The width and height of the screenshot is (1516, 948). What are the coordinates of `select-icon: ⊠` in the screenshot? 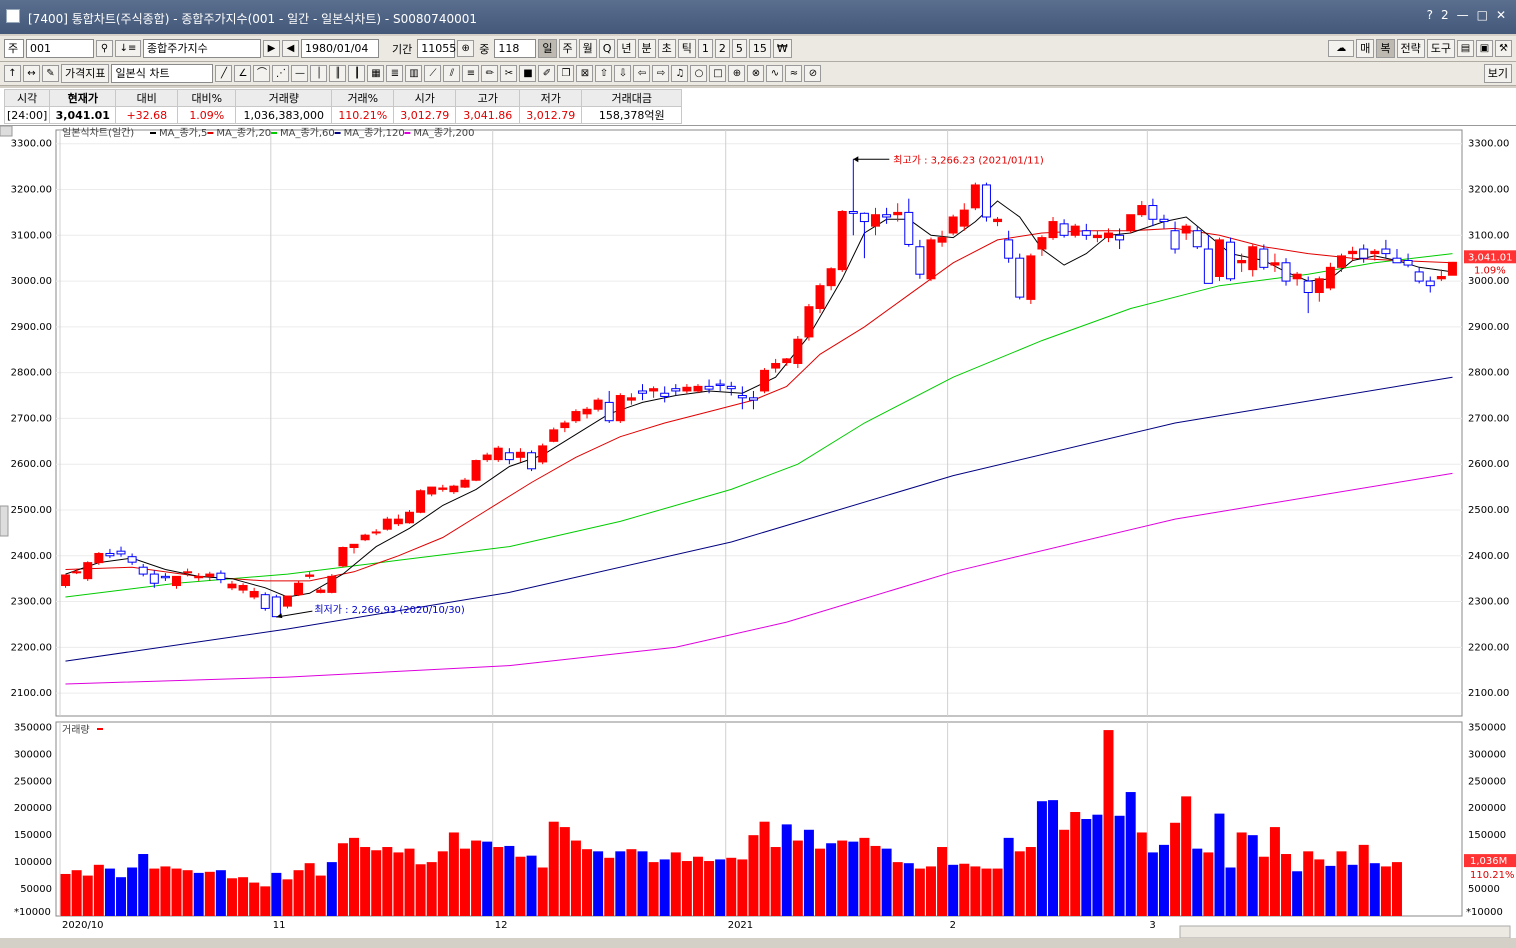 It's located at (585, 73).